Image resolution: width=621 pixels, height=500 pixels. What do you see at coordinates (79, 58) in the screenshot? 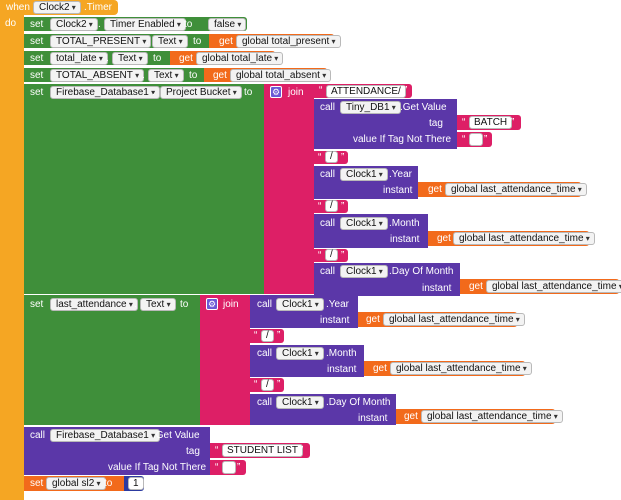
I see `component-dropdown: total_late` at bounding box center [79, 58].